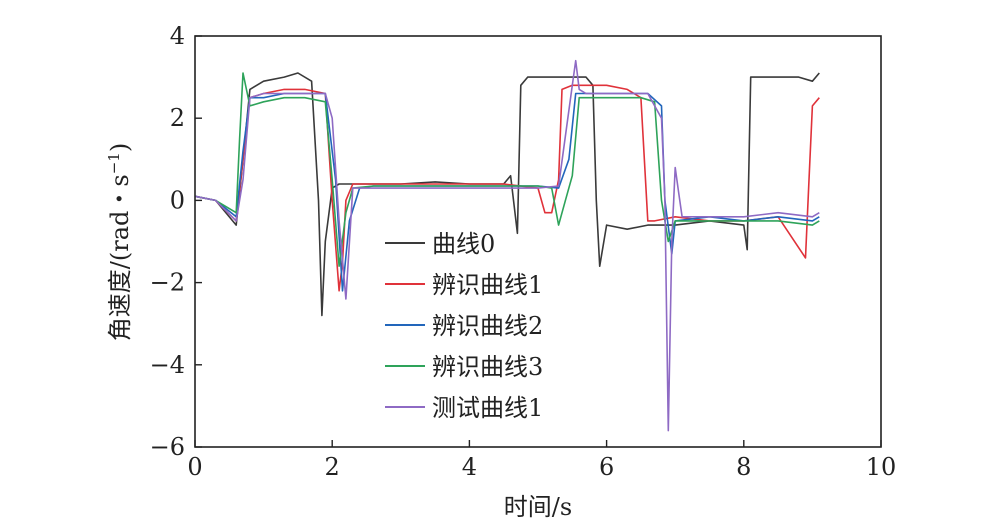 Image resolution: width=1000 pixels, height=528 pixels. Describe the element at coordinates (177, 200) in the screenshot. I see `y-tick-label: 0` at that location.